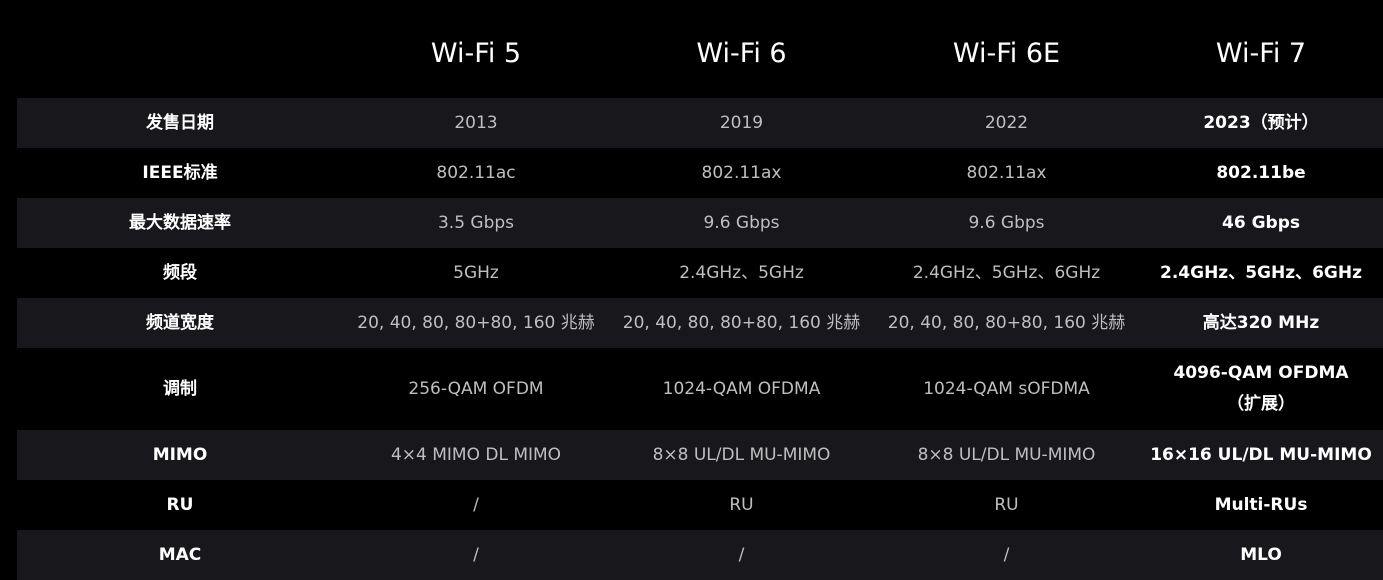  I want to click on cell-wifi7-line1: 4096-QAM OFDMA, so click(1261, 373).